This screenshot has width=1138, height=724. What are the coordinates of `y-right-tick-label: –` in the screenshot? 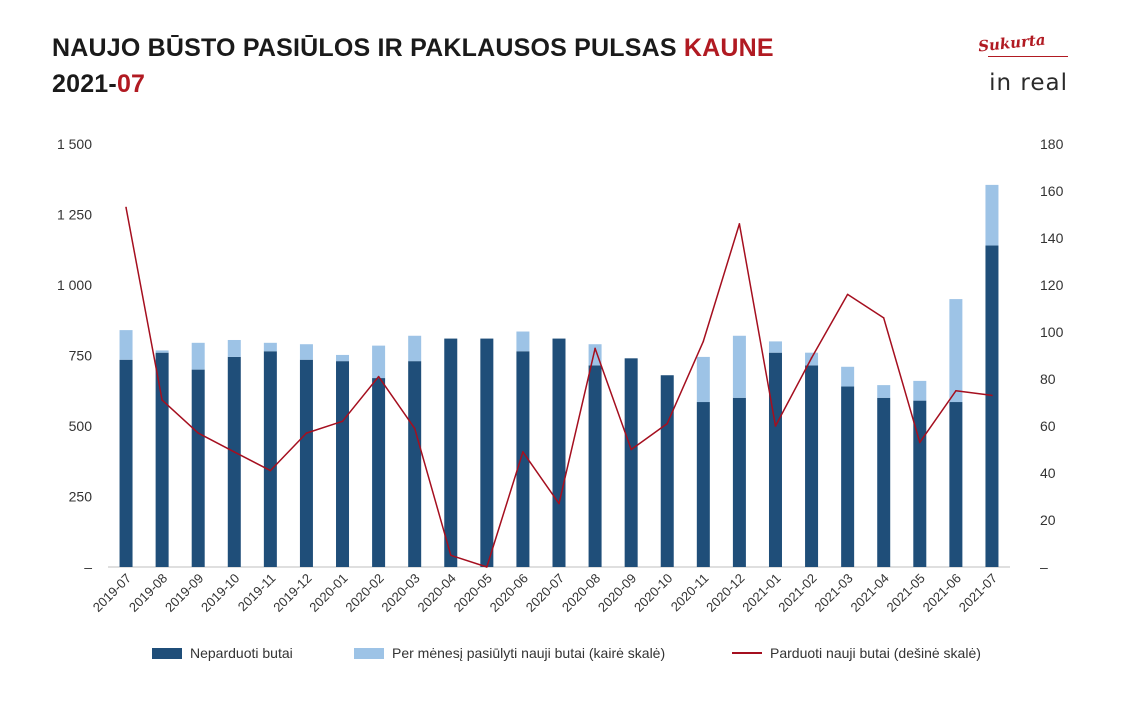 It's located at (1044, 567).